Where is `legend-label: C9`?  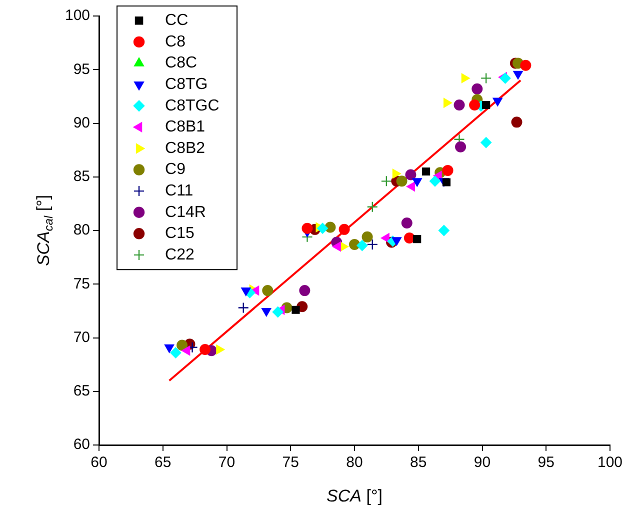
legend-label: C9 is located at coordinates (175, 169).